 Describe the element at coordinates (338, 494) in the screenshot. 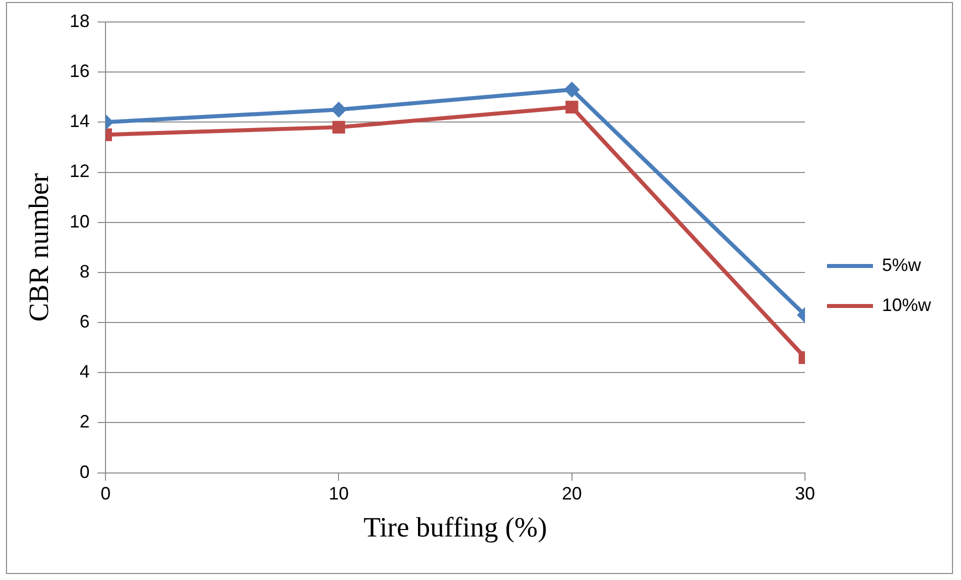

I see `x-tick-label: 10` at that location.